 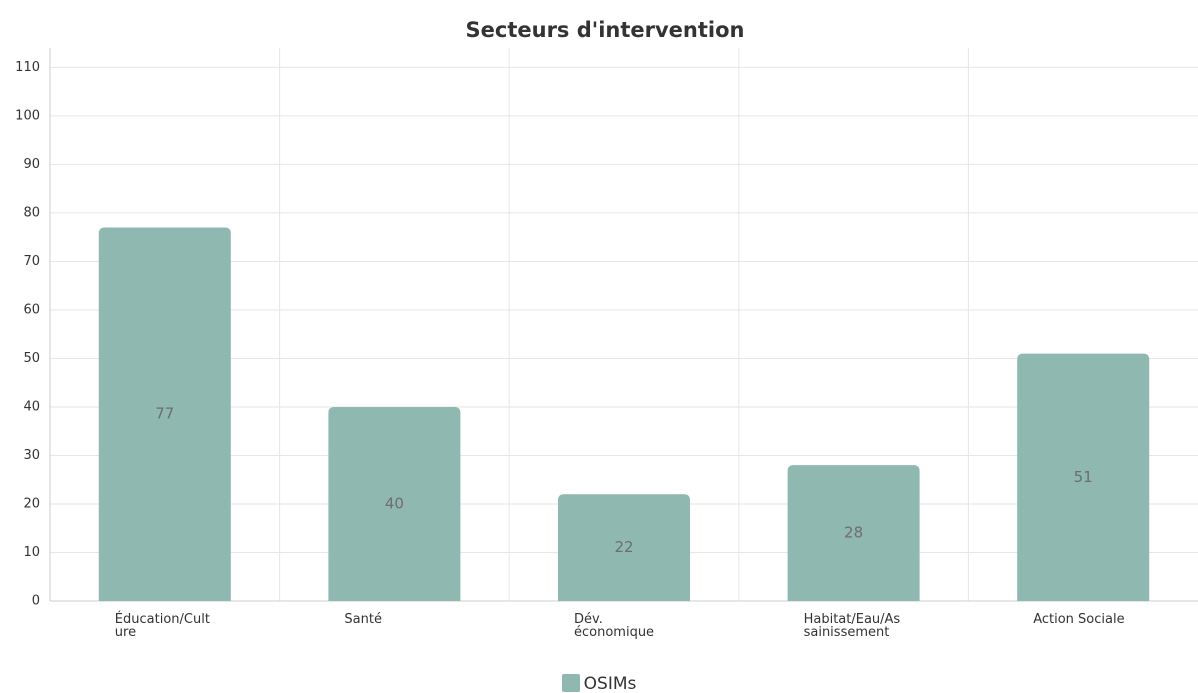 I want to click on x-tick-label: Dév. économique, so click(x=614, y=626).